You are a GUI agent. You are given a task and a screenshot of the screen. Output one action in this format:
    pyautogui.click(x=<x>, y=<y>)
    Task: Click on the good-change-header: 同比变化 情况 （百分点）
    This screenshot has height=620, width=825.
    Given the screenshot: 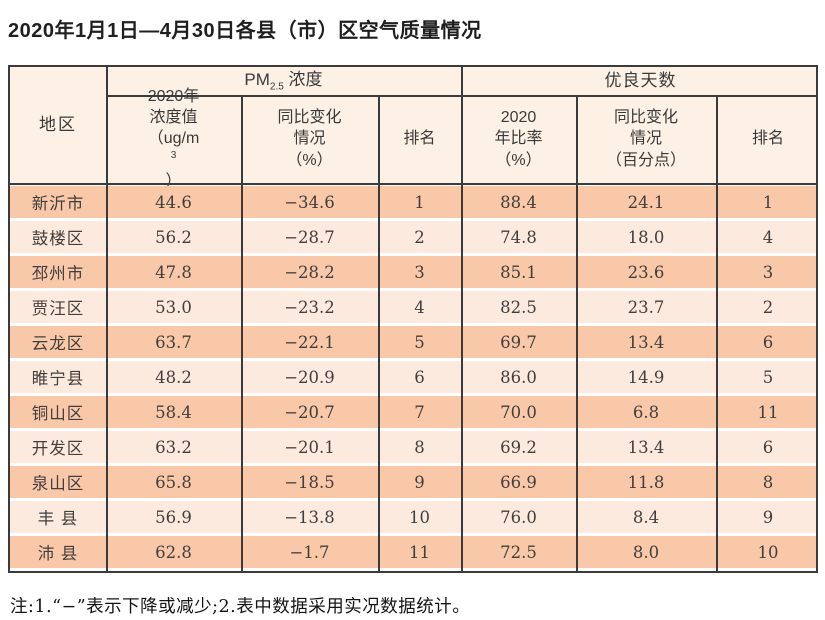 What is the action you would take?
    pyautogui.click(x=645, y=139)
    